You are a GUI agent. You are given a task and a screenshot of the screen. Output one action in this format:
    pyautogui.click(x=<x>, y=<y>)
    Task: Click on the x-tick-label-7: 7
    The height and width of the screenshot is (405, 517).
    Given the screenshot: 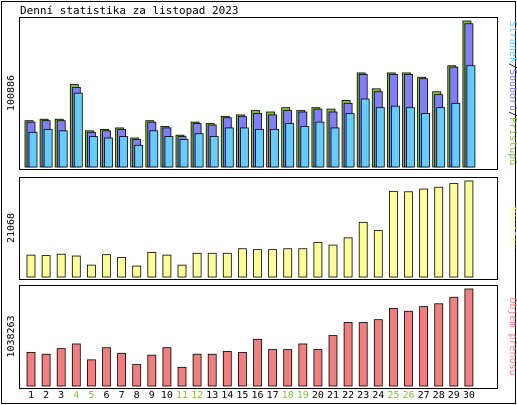 What is the action you would take?
    pyautogui.click(x=122, y=395)
    